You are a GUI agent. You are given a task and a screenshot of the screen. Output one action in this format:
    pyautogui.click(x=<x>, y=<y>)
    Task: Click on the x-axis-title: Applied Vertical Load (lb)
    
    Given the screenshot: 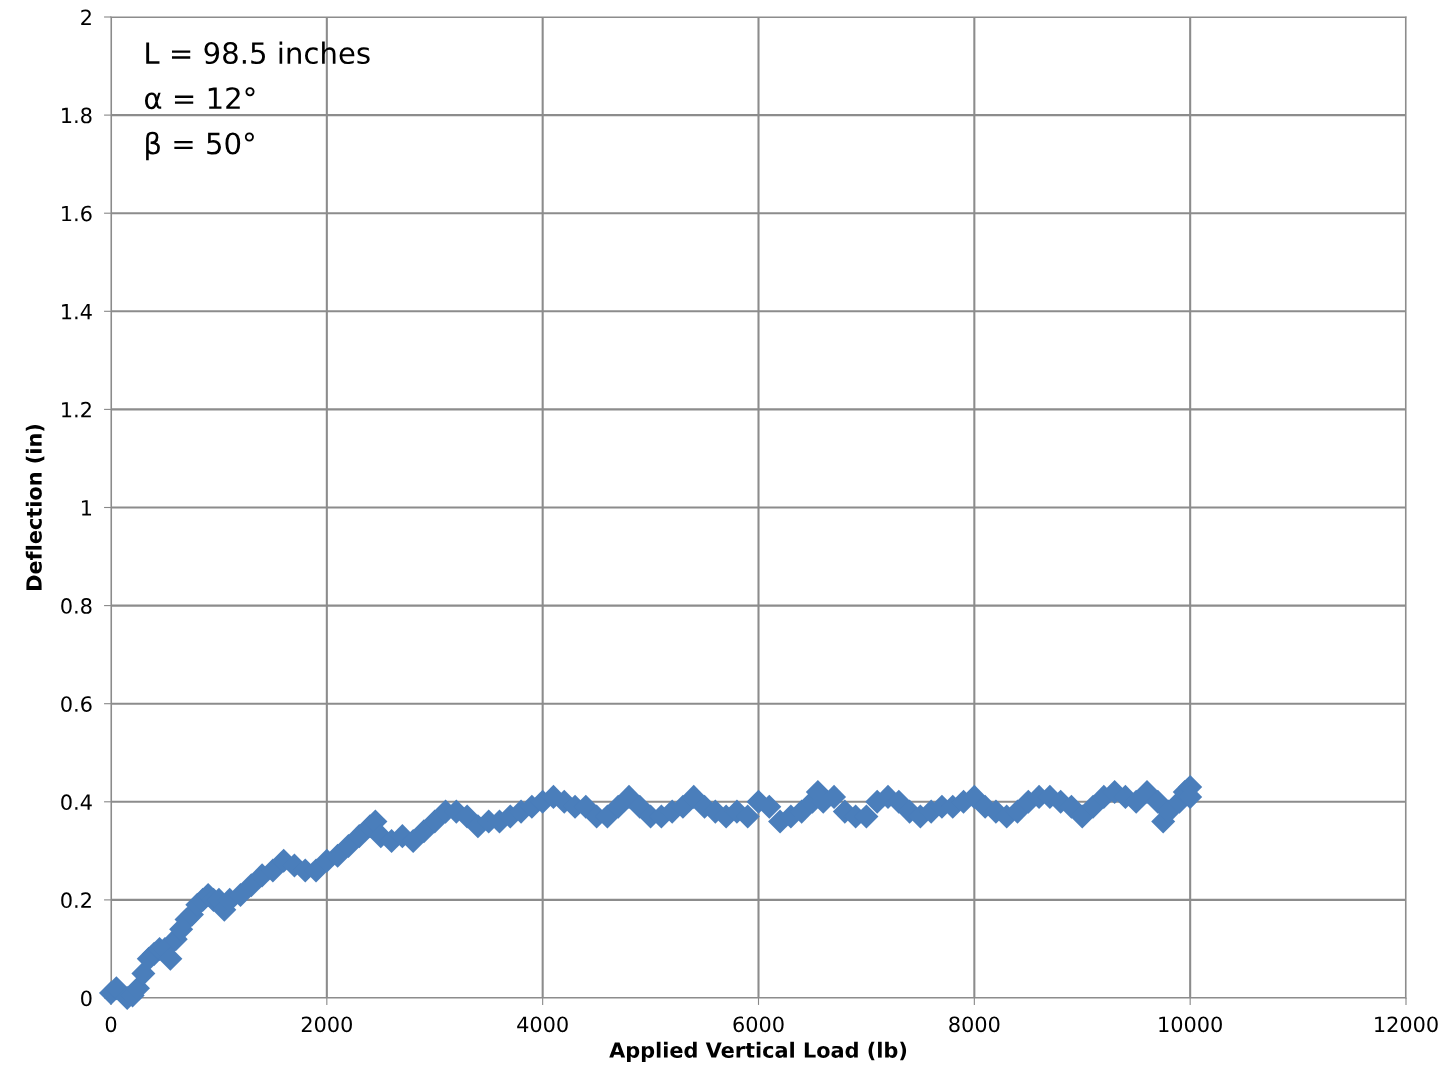 What is the action you would take?
    pyautogui.click(x=758, y=1051)
    